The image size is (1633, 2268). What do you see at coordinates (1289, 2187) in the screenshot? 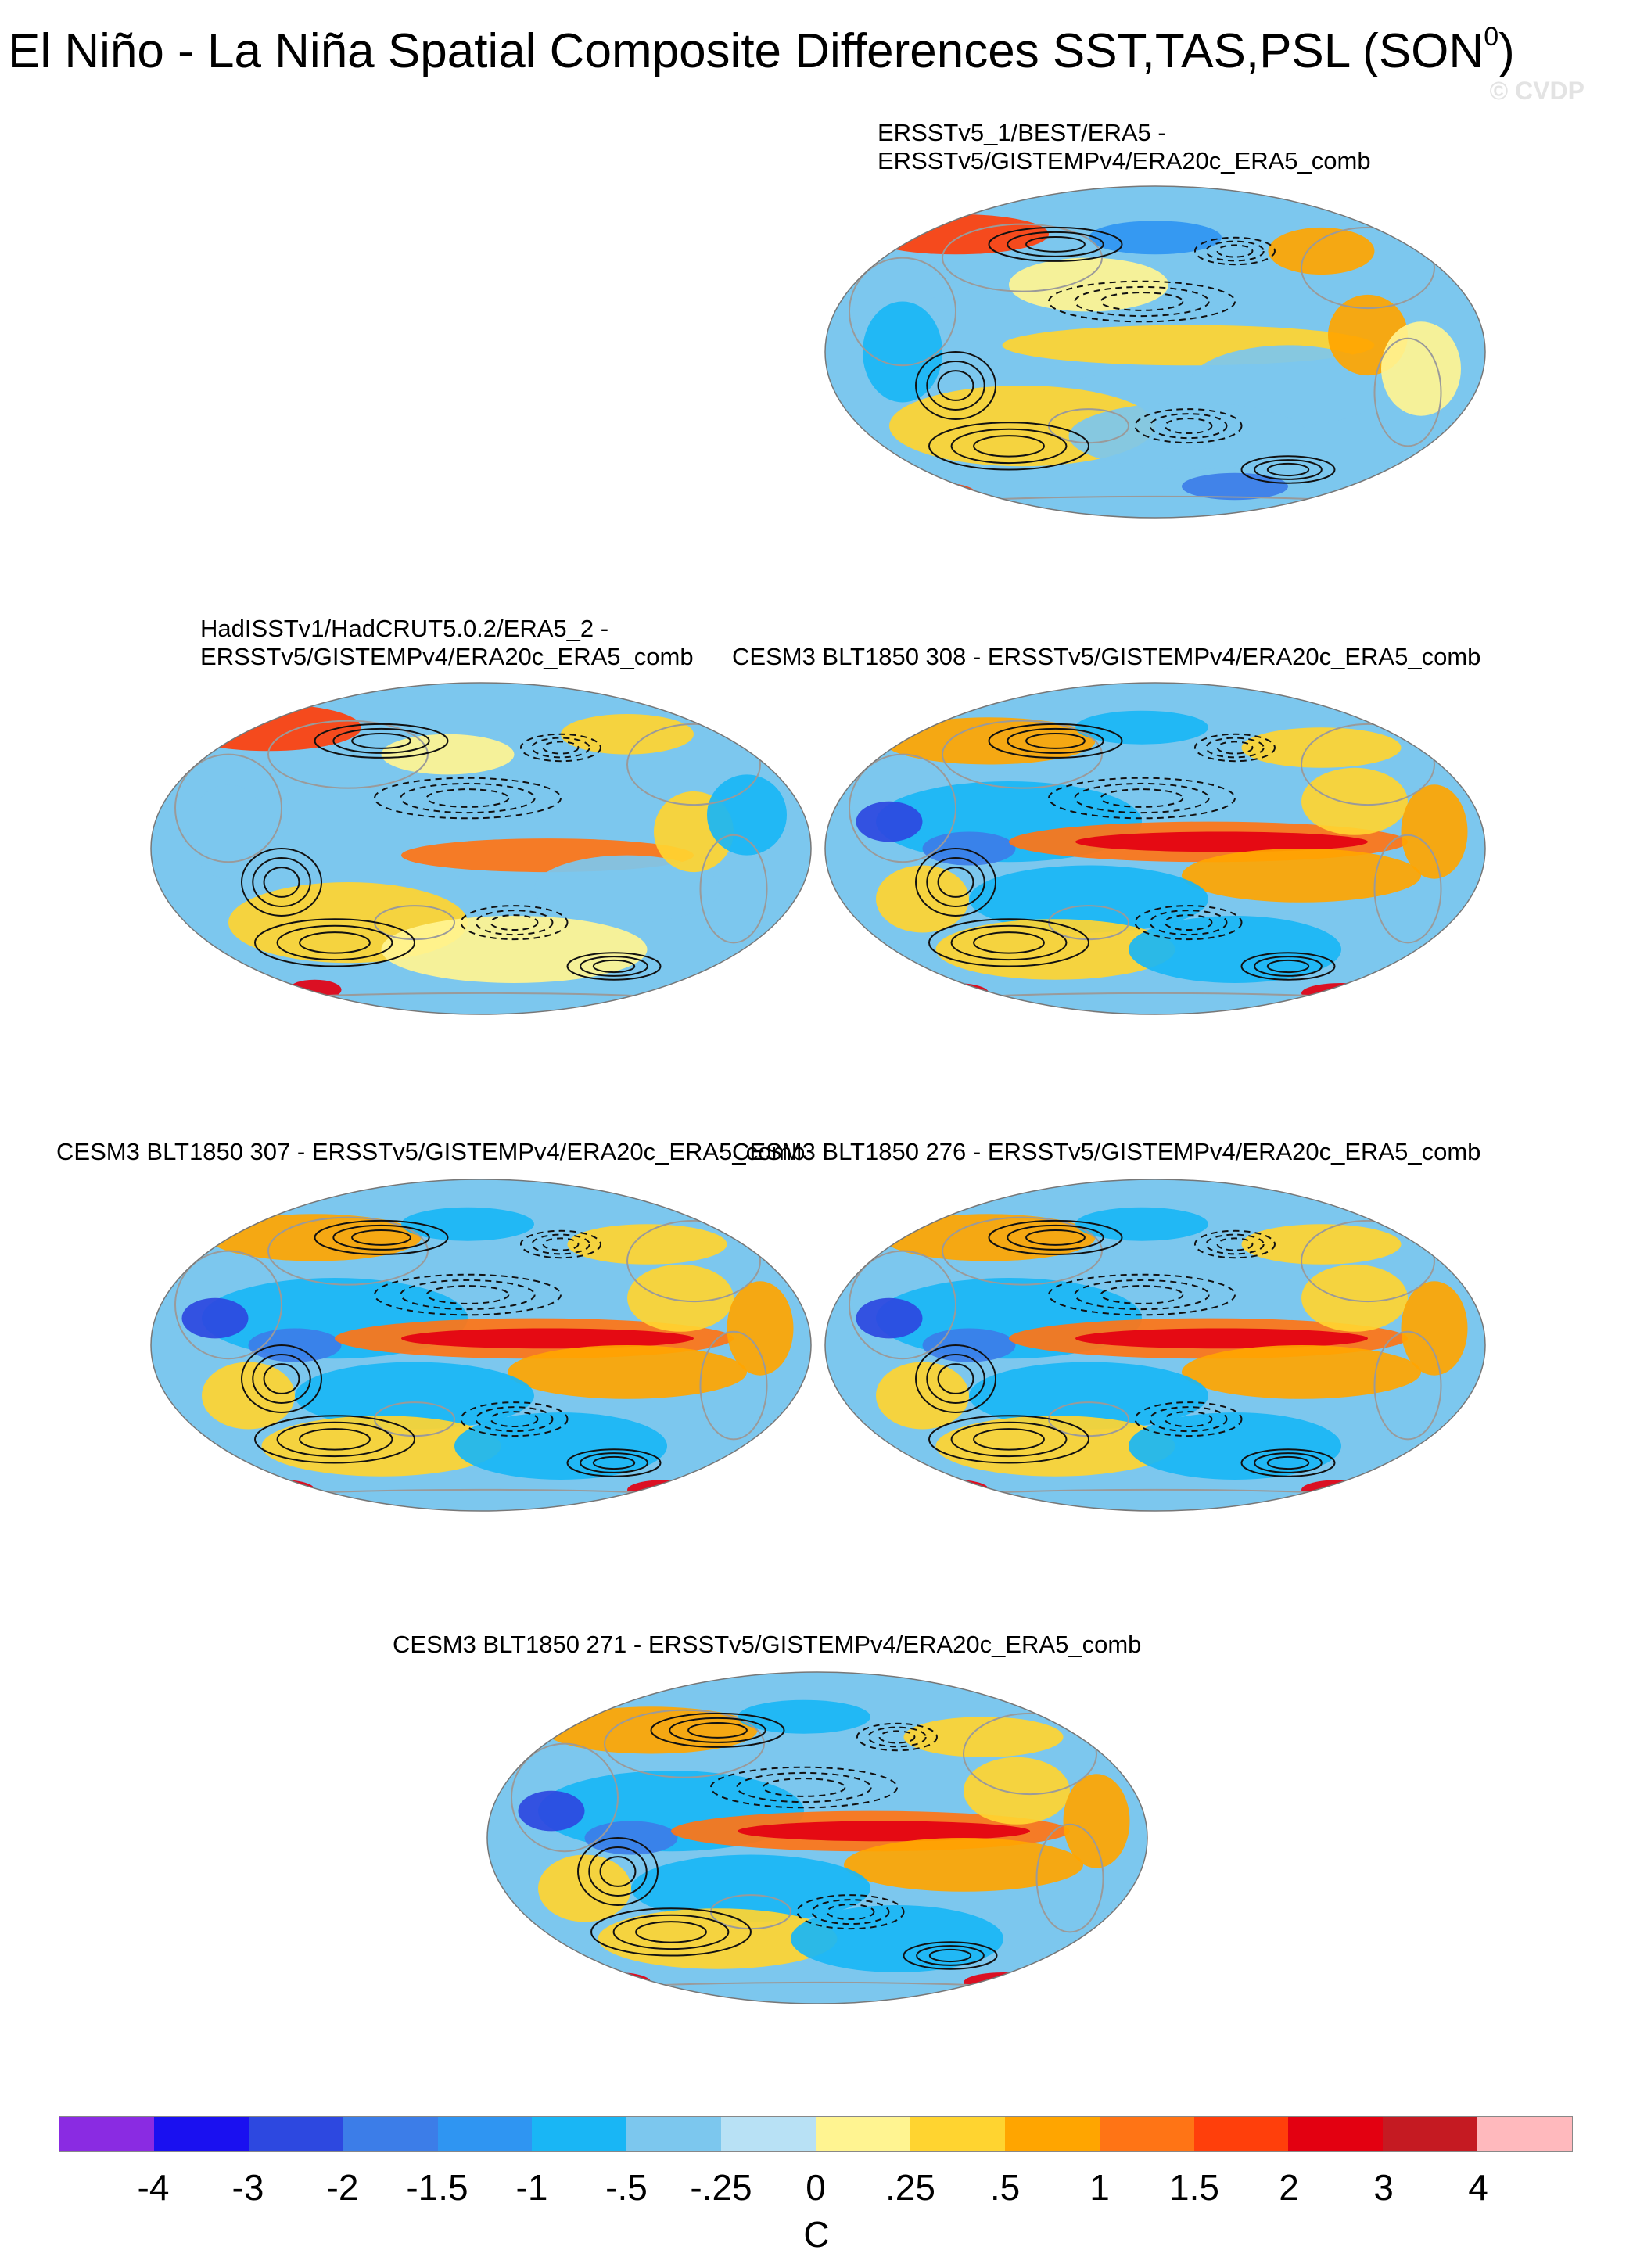
I see `colorbar-tick-label: 2` at bounding box center [1289, 2187].